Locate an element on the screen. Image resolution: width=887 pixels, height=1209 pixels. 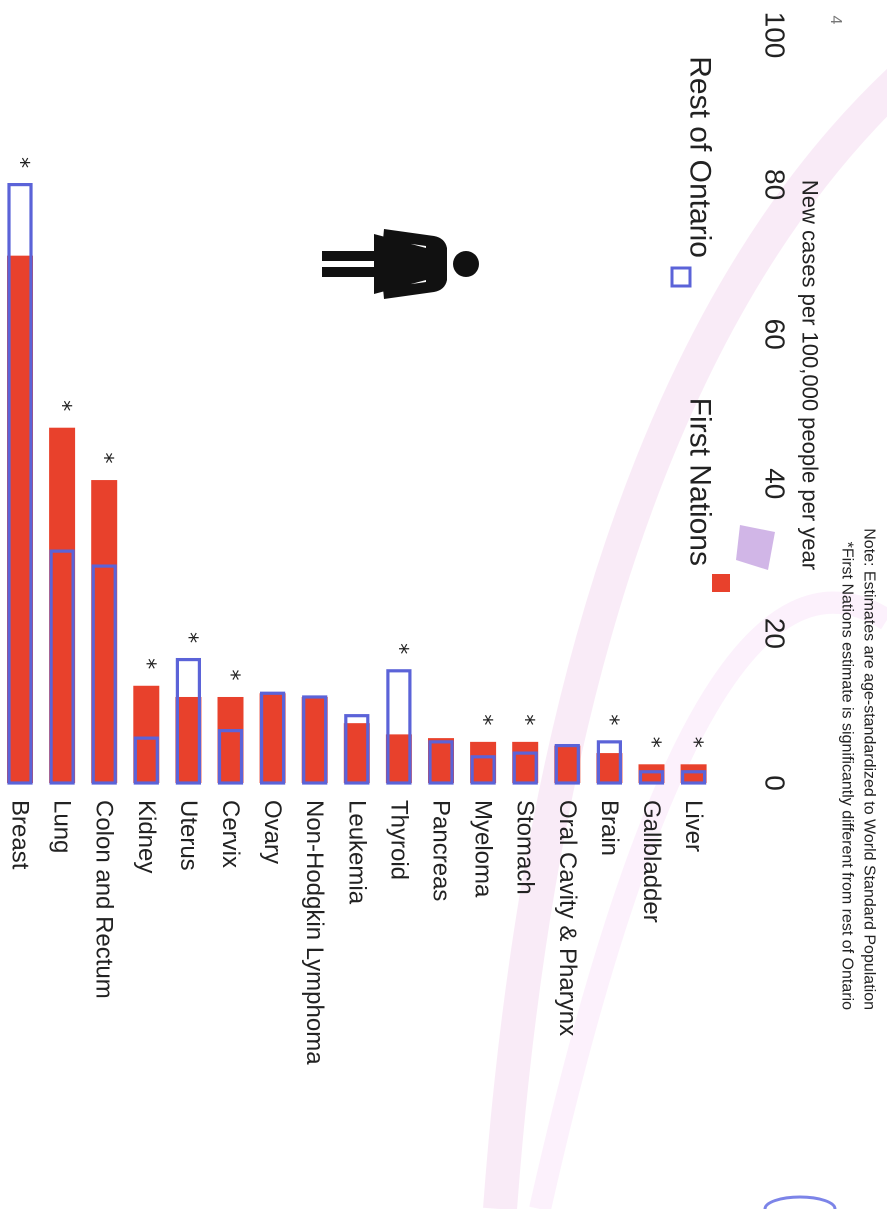
category-label-uterus: Uterus is located at coordinates (188, 835).